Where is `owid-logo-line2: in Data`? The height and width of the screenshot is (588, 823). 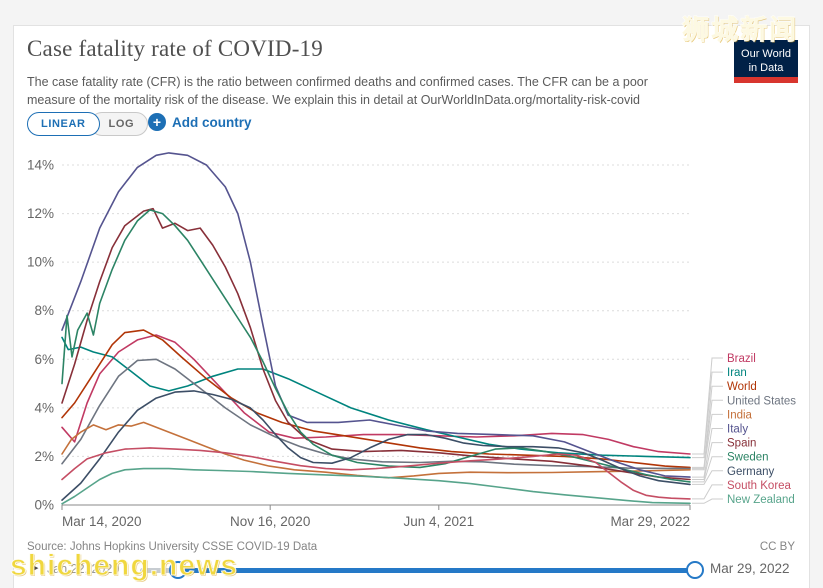
owid-logo-line2: in Data is located at coordinates (766, 67).